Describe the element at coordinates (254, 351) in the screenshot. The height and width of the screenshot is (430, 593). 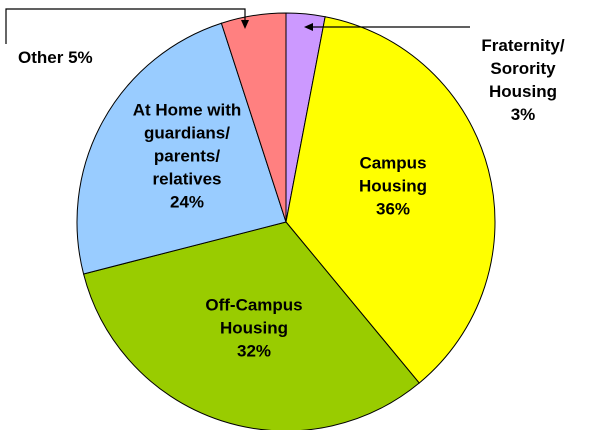
I see `value-label: 32%` at that location.